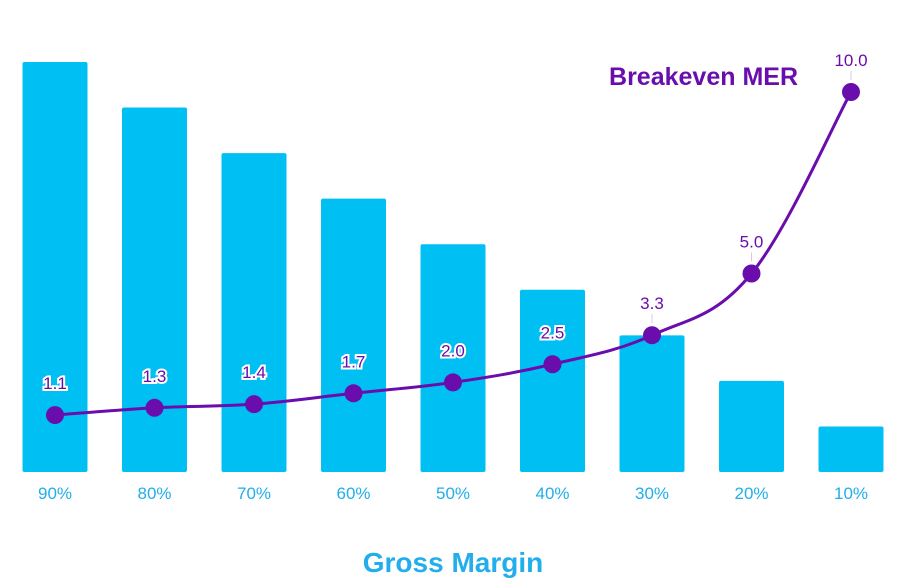 The height and width of the screenshot is (588, 913). Describe the element at coordinates (453, 562) in the screenshot. I see `x-axis-title: Gross Margin` at that location.